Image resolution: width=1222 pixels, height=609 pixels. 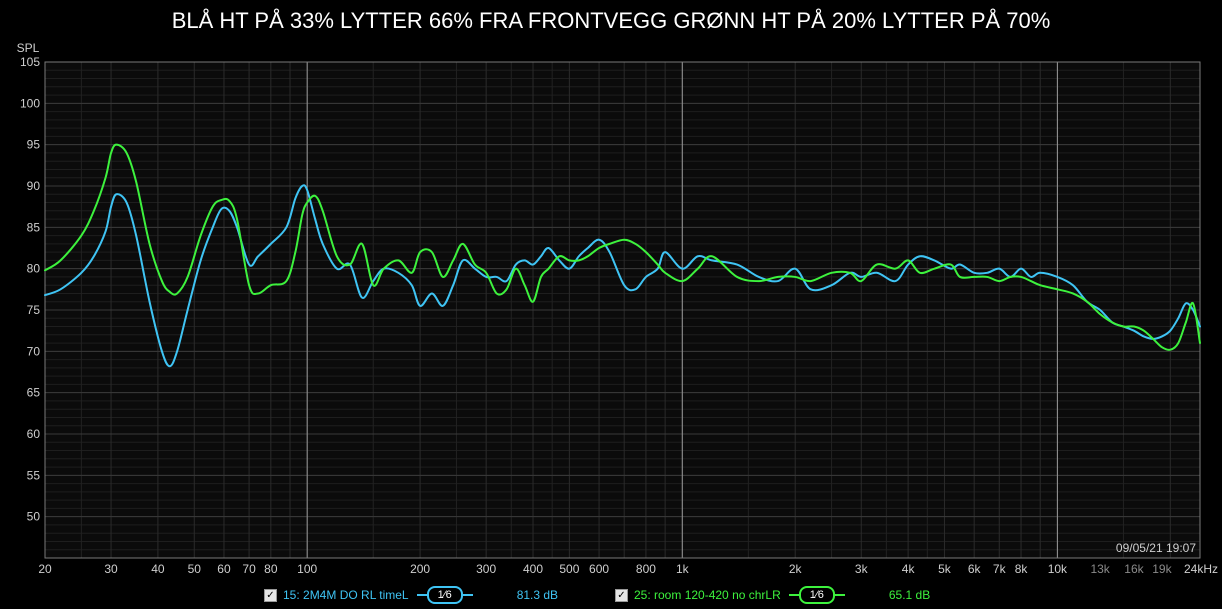 What do you see at coordinates (621, 595) in the screenshot?
I see `series-2-checkbox: ✓` at bounding box center [621, 595].